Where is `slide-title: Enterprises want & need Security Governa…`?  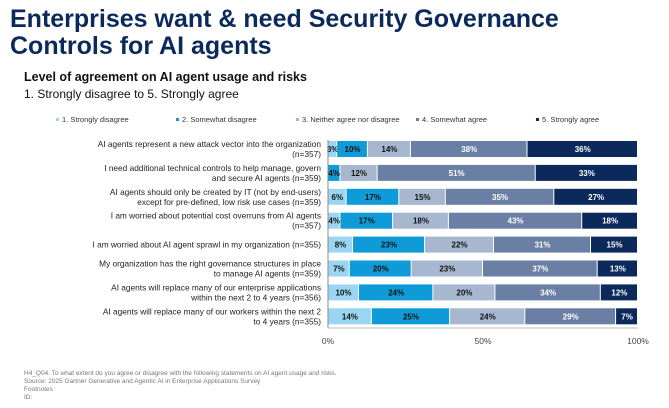
slide-title: Enterprises want & need Security Governa… is located at coordinates (284, 32).